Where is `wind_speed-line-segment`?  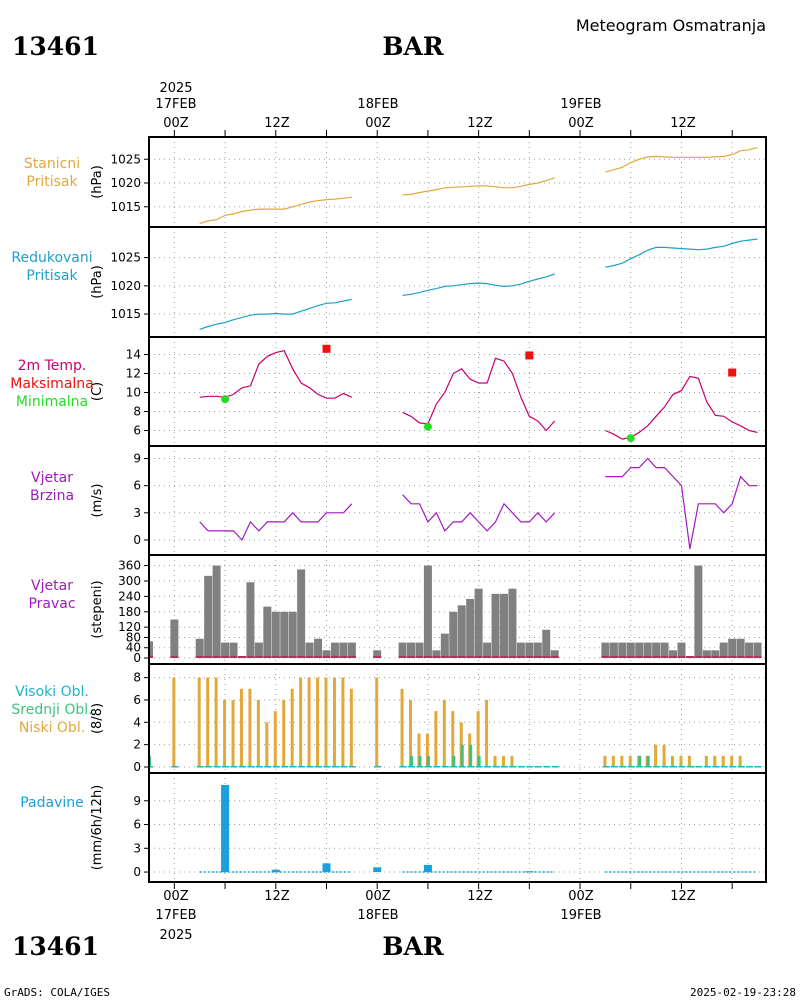 wind_speed-line-segment is located at coordinates (479, 513).